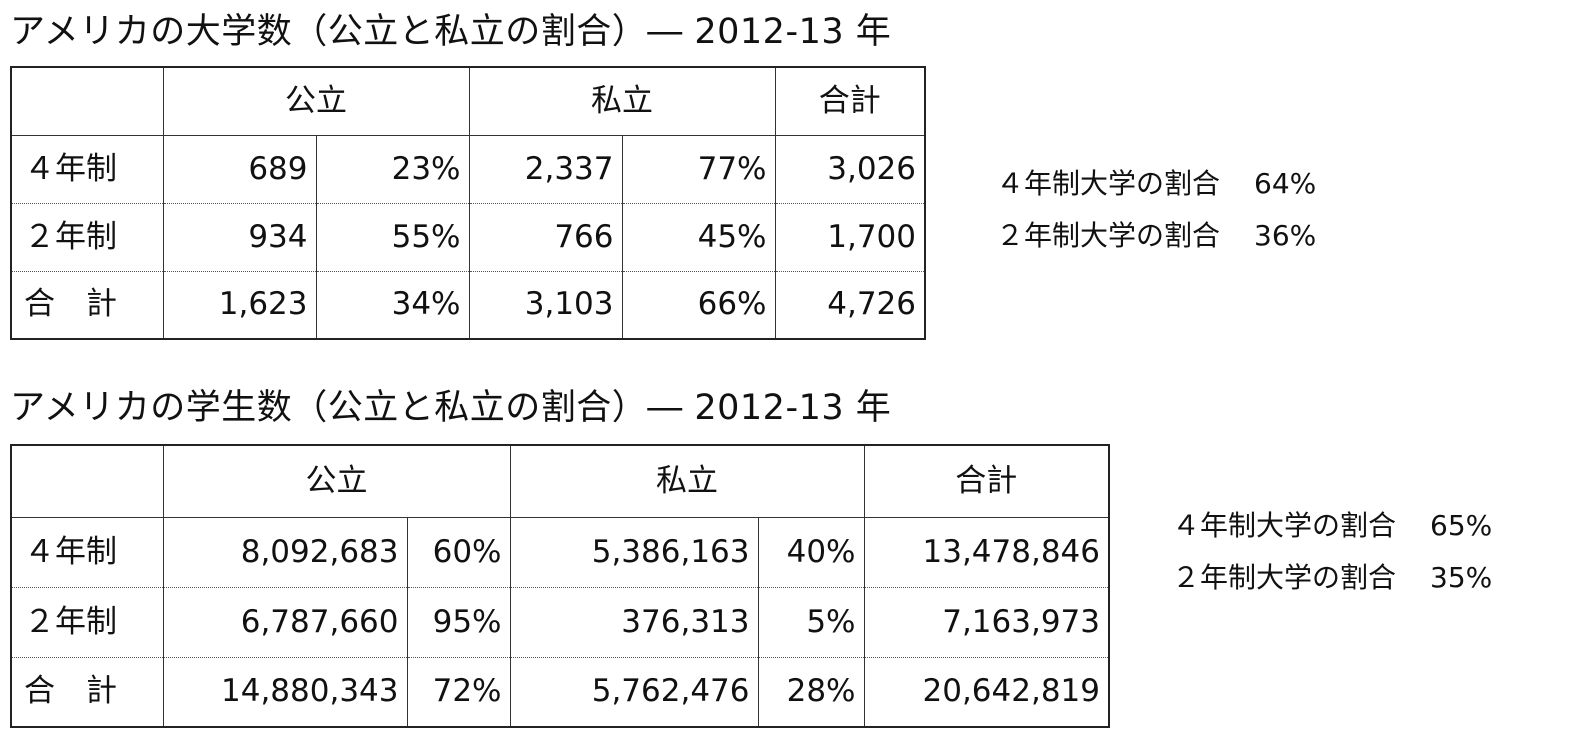 This screenshot has height=731, width=1573. What do you see at coordinates (451, 408) in the screenshot?
I see `students-table-title: アメリカの学生数（公立と私立の割合）― 2012-13 年` at bounding box center [451, 408].